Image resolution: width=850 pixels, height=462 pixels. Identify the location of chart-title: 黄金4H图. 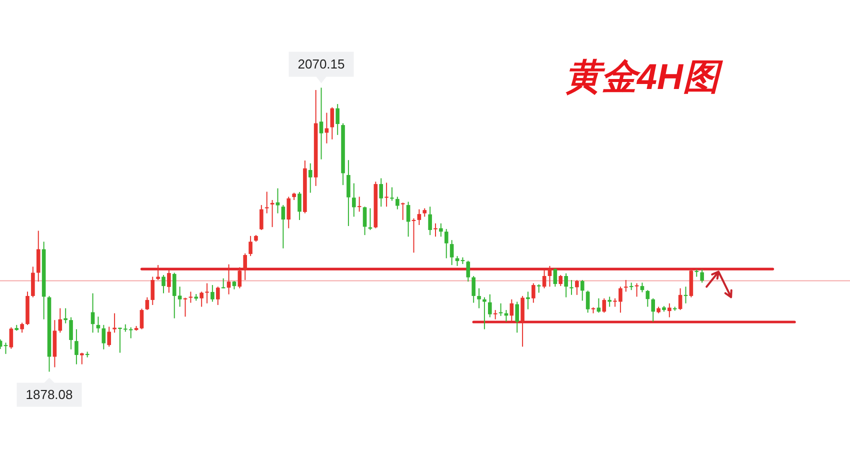
(644, 76).